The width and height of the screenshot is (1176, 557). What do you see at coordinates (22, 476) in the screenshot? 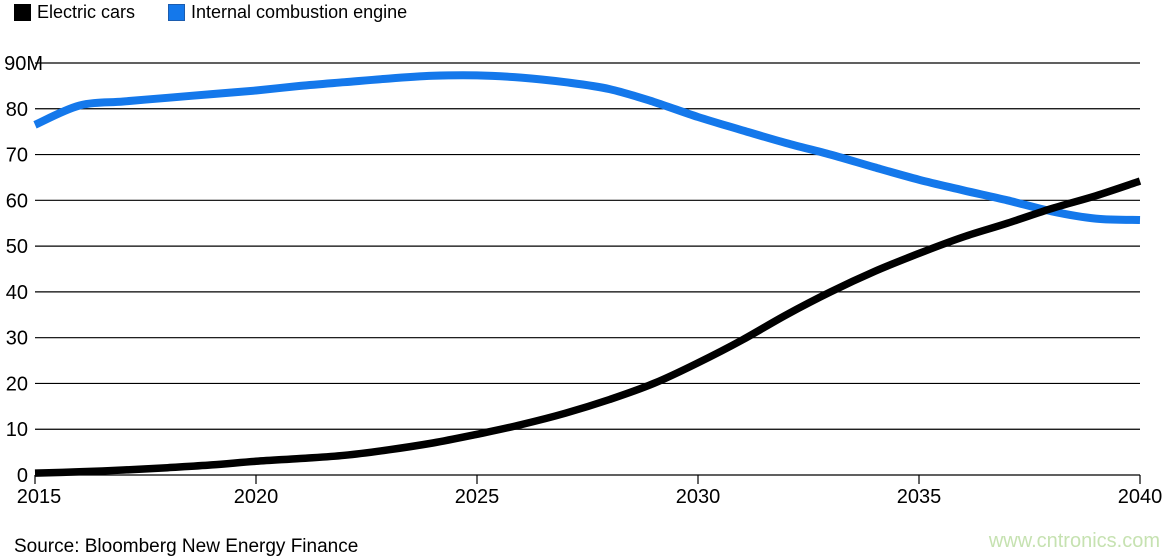
I see `y-axis-label: 0` at bounding box center [22, 476].